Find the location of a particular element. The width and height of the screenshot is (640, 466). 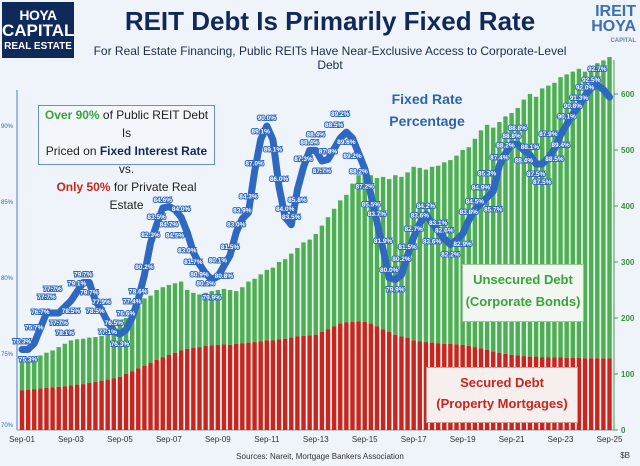

left-tick-label: 75% is located at coordinates (7, 355).